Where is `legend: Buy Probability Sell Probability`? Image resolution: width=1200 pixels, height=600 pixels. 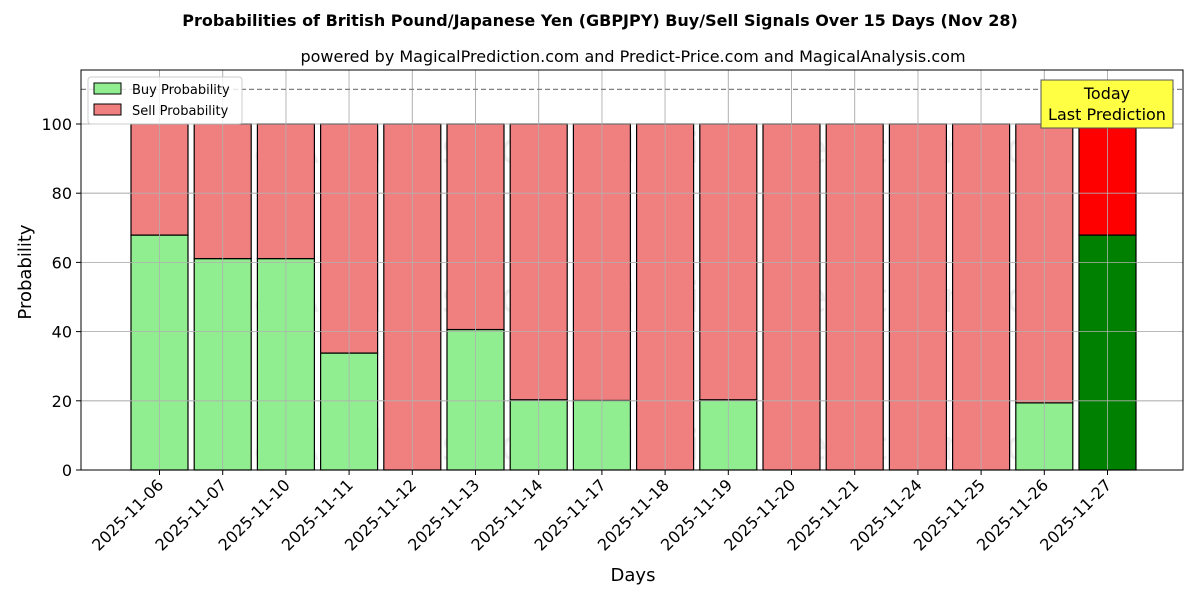
legend: Buy Probability Sell Probability is located at coordinates (165, 100).